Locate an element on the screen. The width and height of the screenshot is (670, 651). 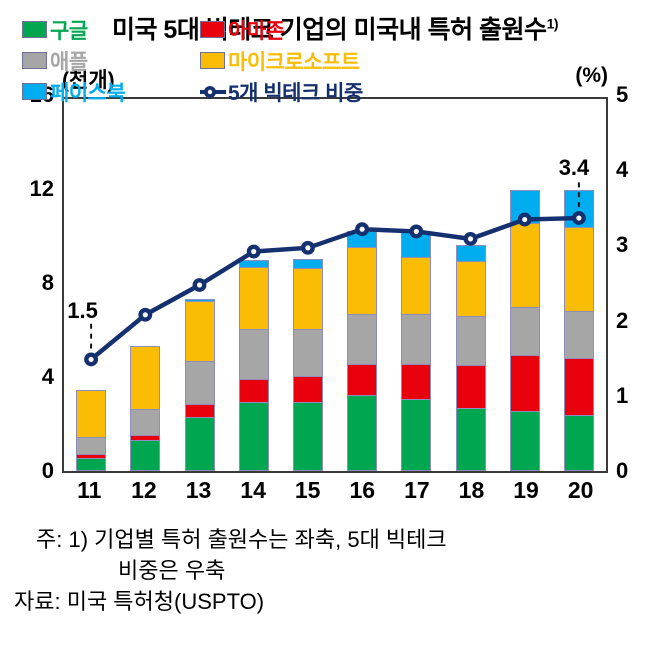
bar-segment-마이크로소프트-13 is located at coordinates (199, 332).